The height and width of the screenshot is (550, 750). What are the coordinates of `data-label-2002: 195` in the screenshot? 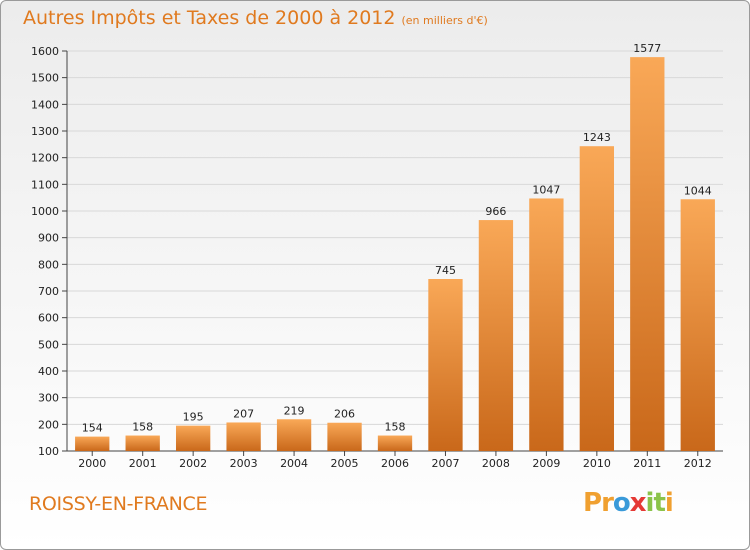 It's located at (193, 417).